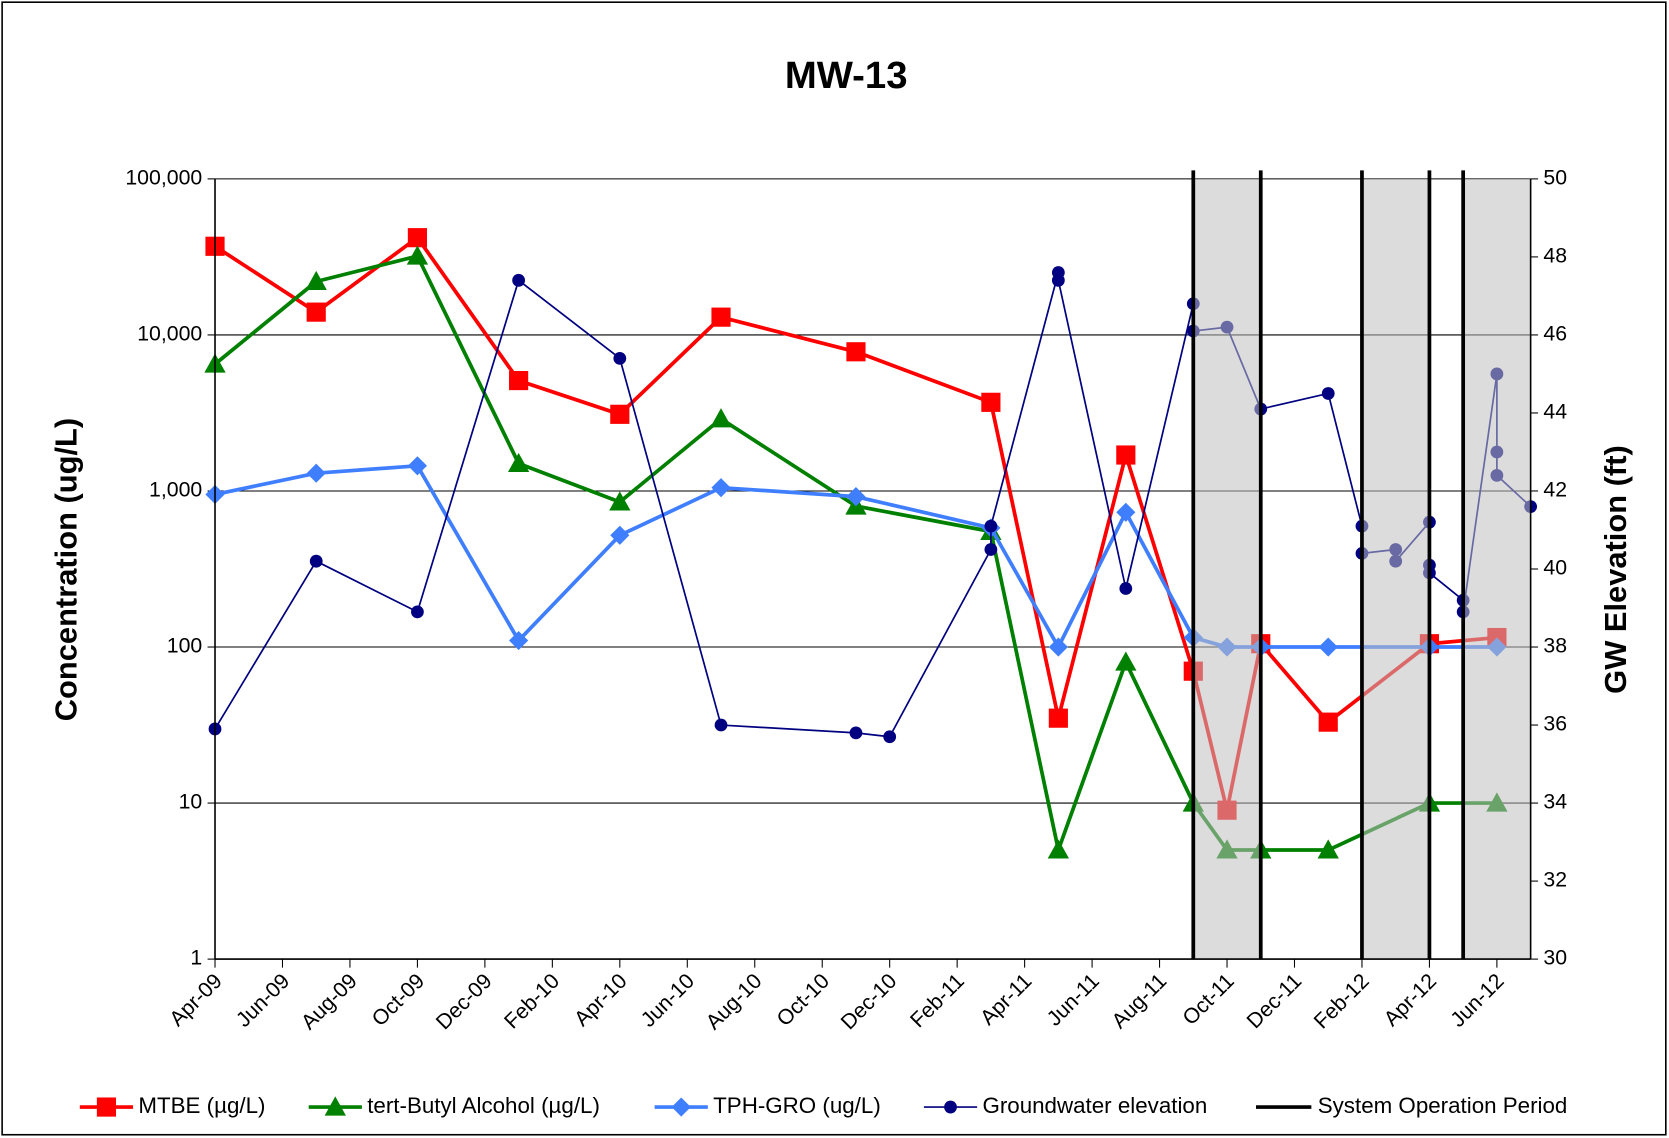 This screenshot has height=1138, width=1669. I want to click on y2-axis-title: GW Elevation (ft), so click(1615, 569).